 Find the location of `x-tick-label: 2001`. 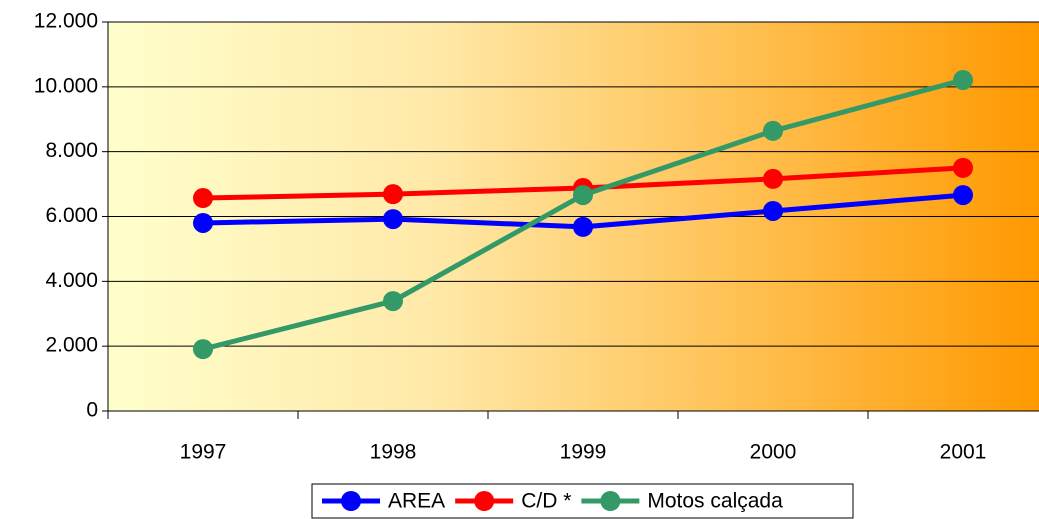

x-tick-label: 2001 is located at coordinates (963, 452).